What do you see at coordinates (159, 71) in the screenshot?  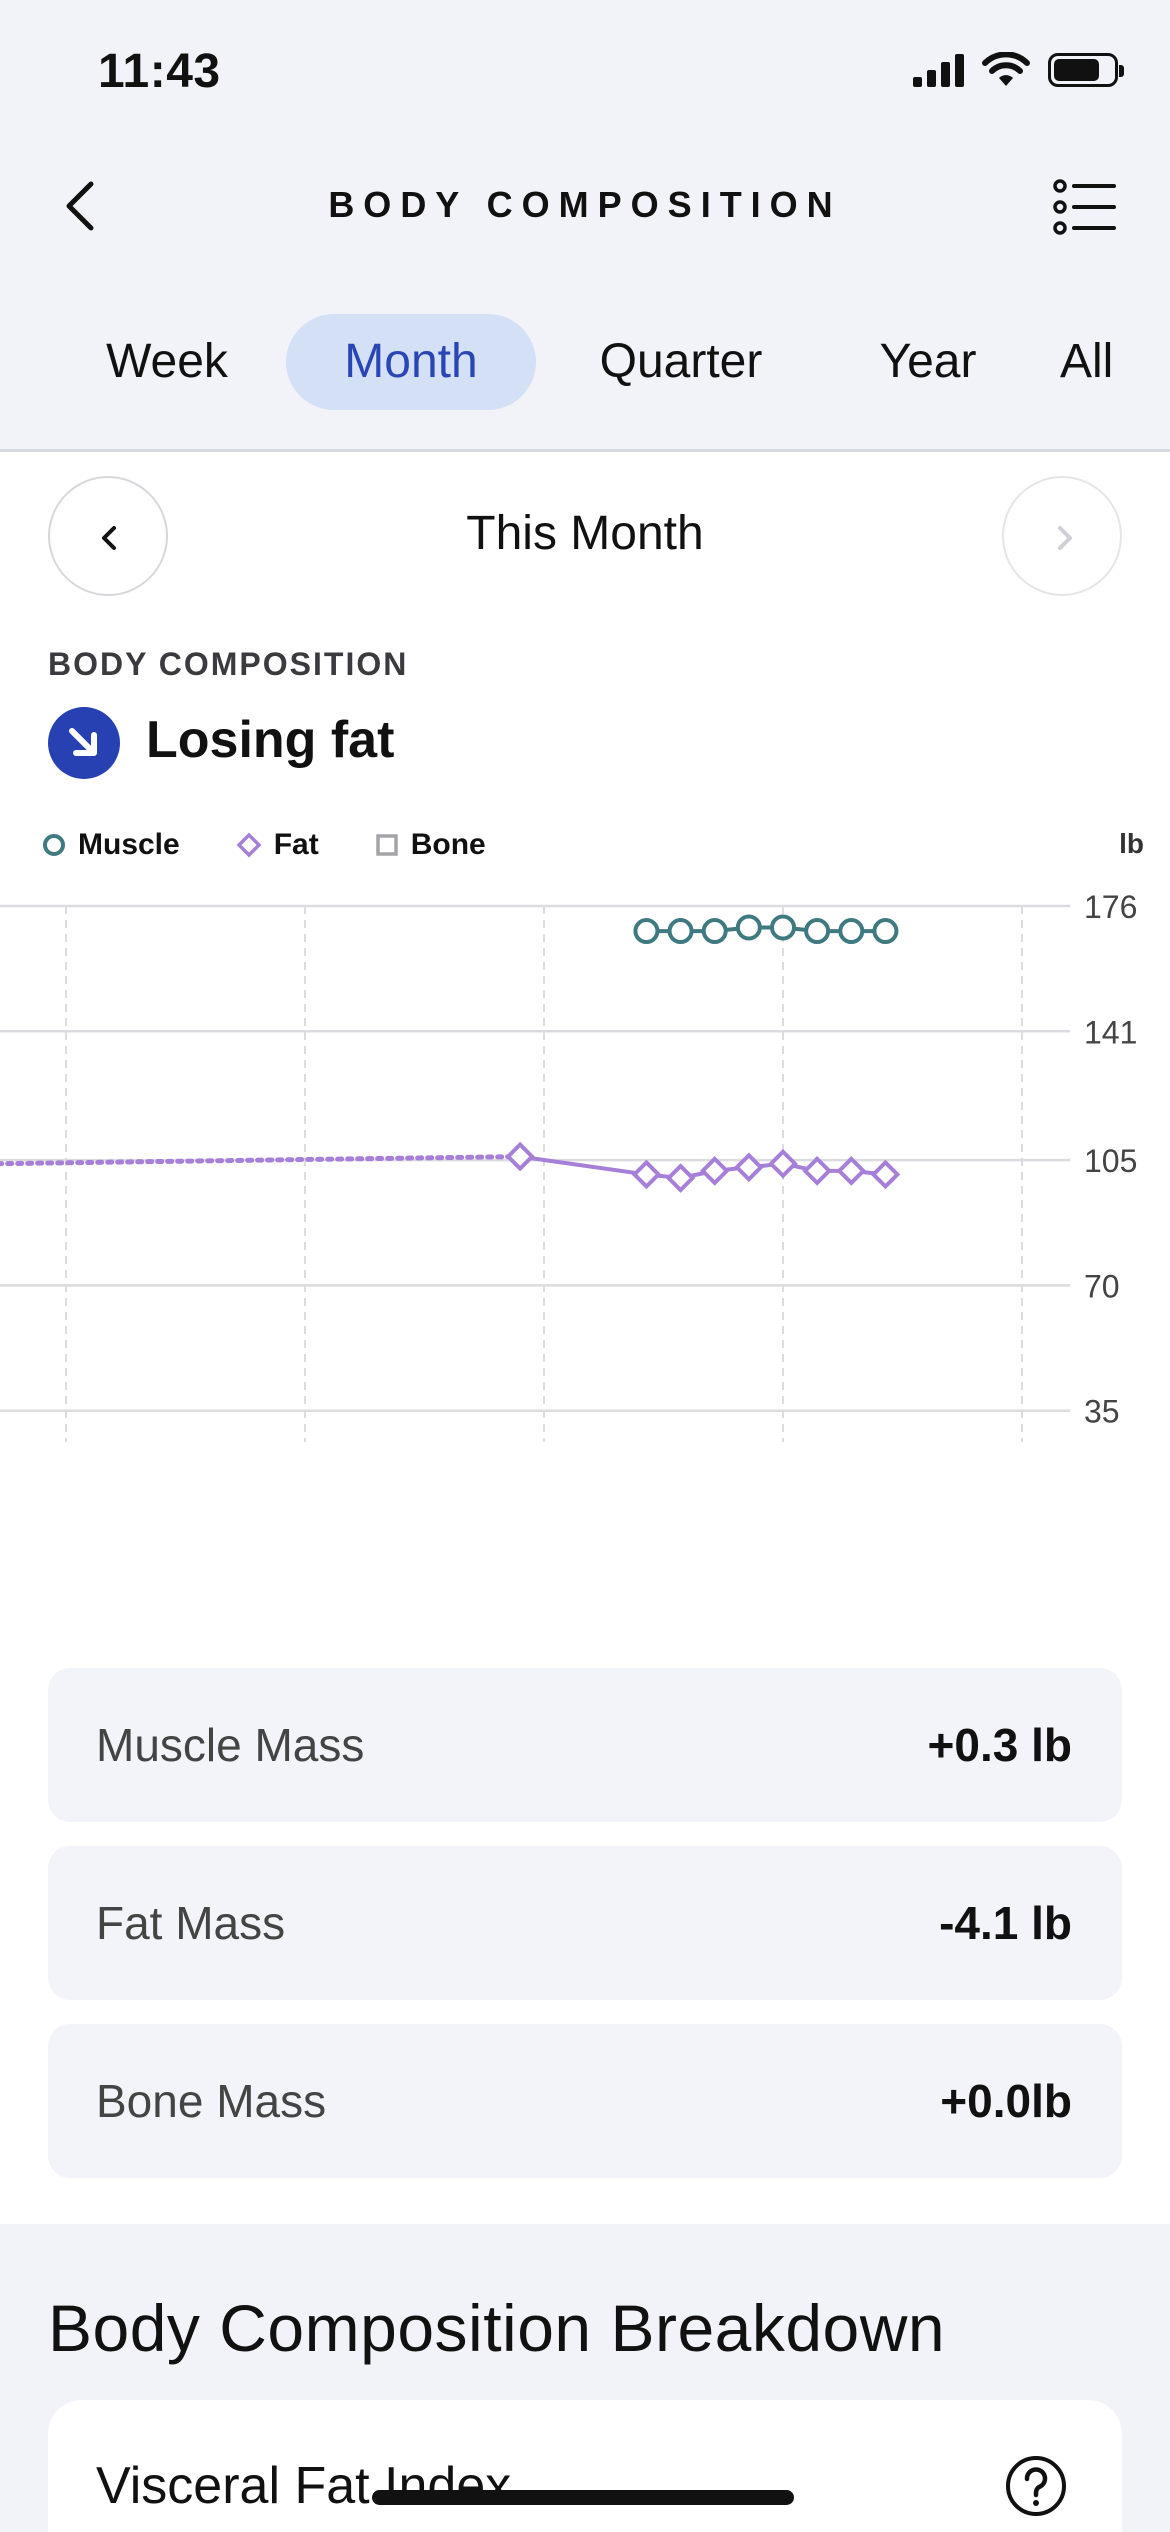 I see `status-time: 11:43` at bounding box center [159, 71].